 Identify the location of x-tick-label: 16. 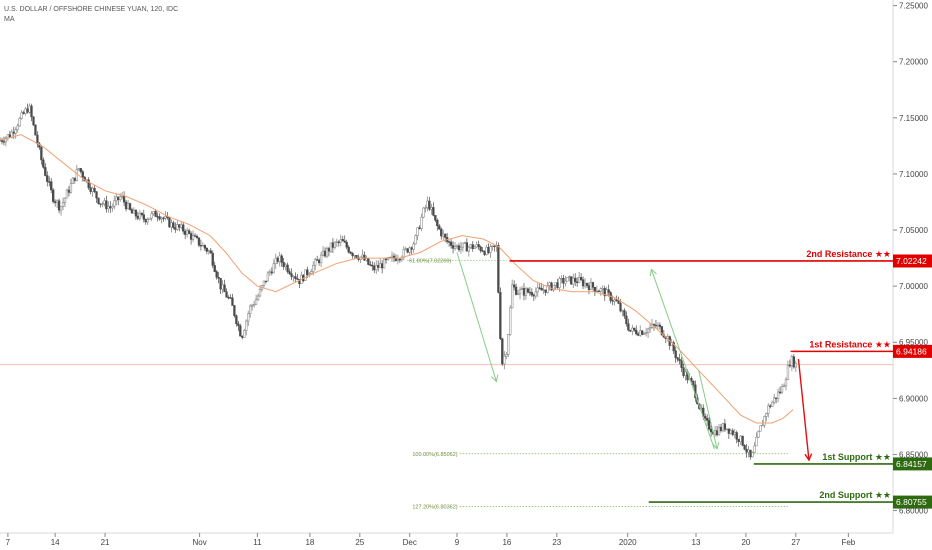
(506, 542).